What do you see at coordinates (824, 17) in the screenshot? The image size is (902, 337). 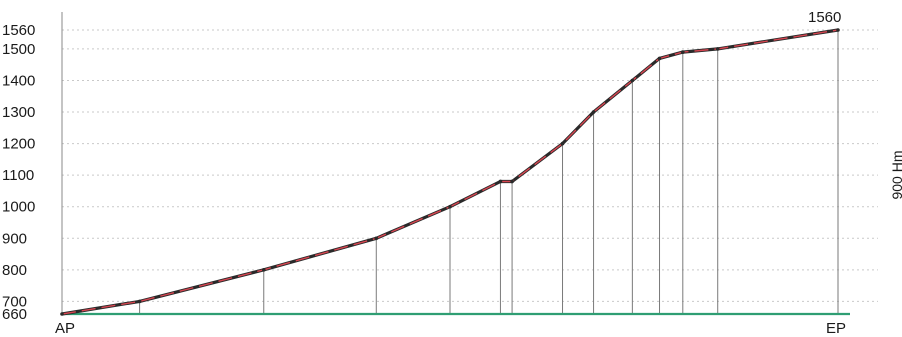 I see `peak-value-label: 1560` at bounding box center [824, 17].